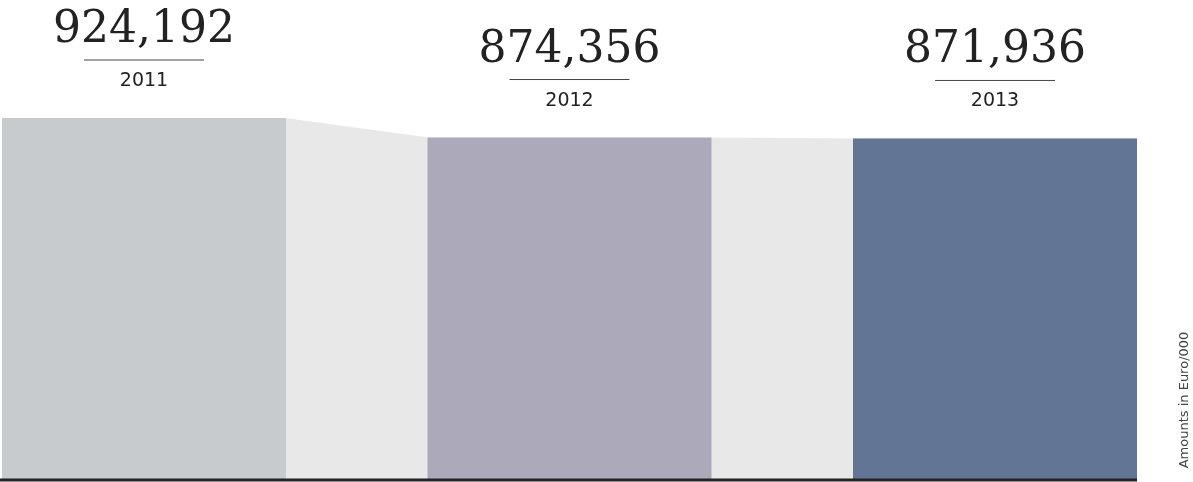 The image size is (1193, 482). Describe the element at coordinates (144, 79) in the screenshot. I see `x-tick-label: 2011` at that location.